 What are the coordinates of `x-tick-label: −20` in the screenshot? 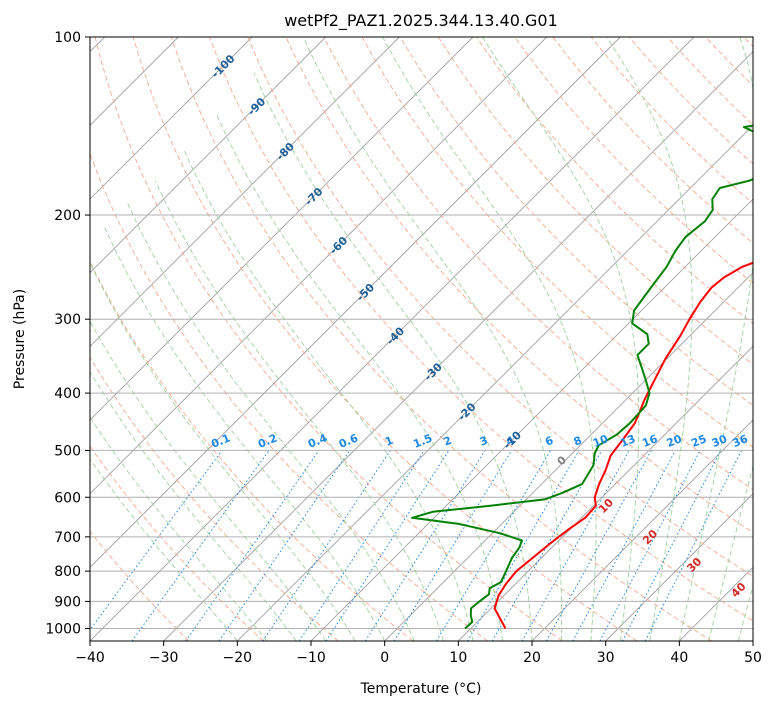 It's located at (238, 658).